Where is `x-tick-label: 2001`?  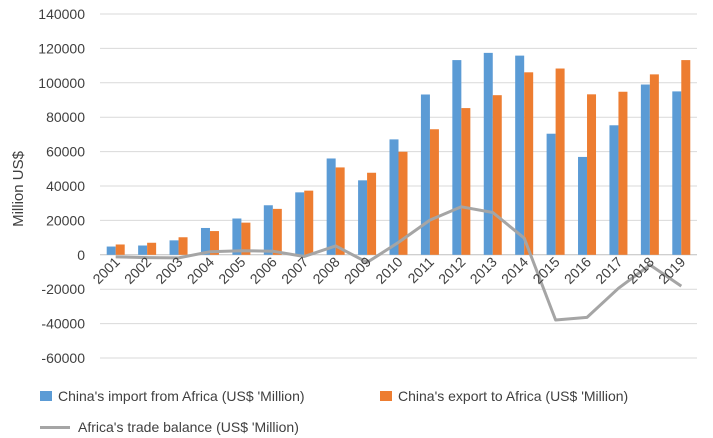 x-tick-label: 2001 is located at coordinates (105, 269).